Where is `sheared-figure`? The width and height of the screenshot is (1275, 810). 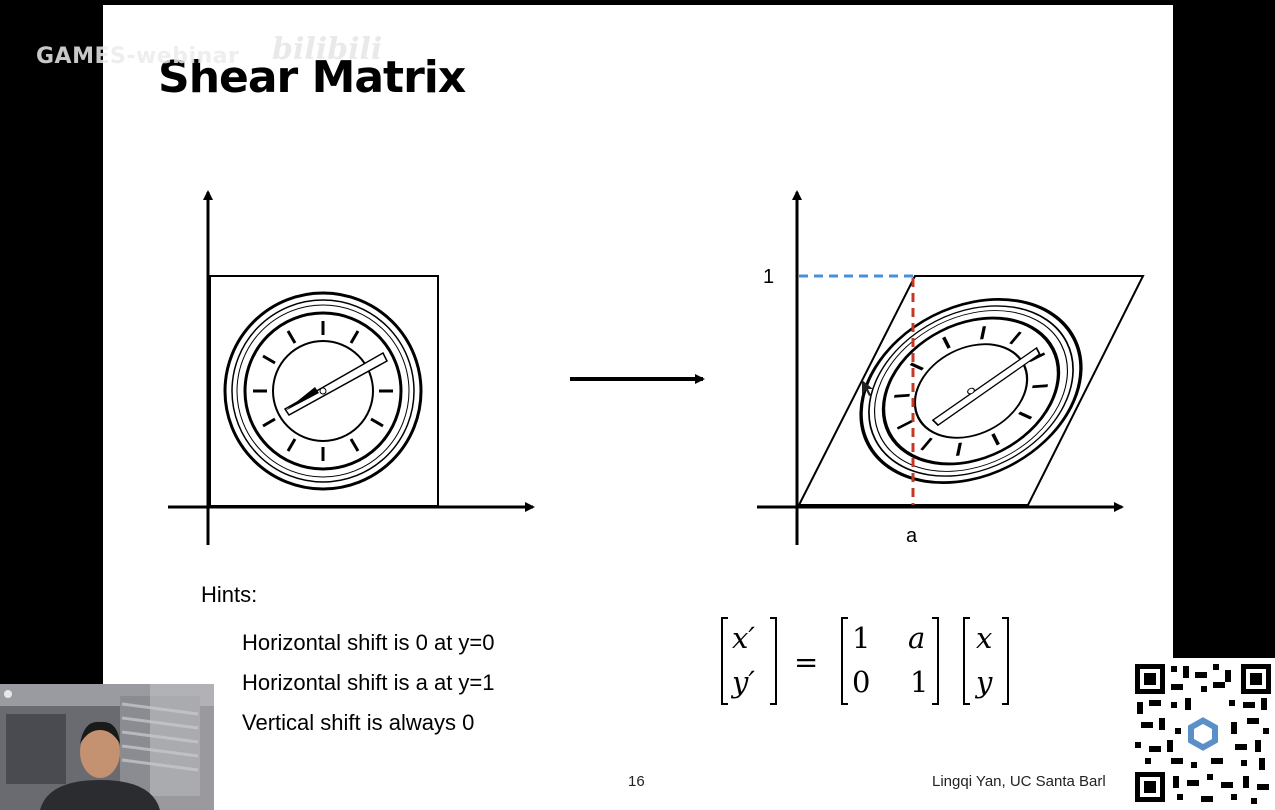
sheared-figure is located at coordinates (951, 367).